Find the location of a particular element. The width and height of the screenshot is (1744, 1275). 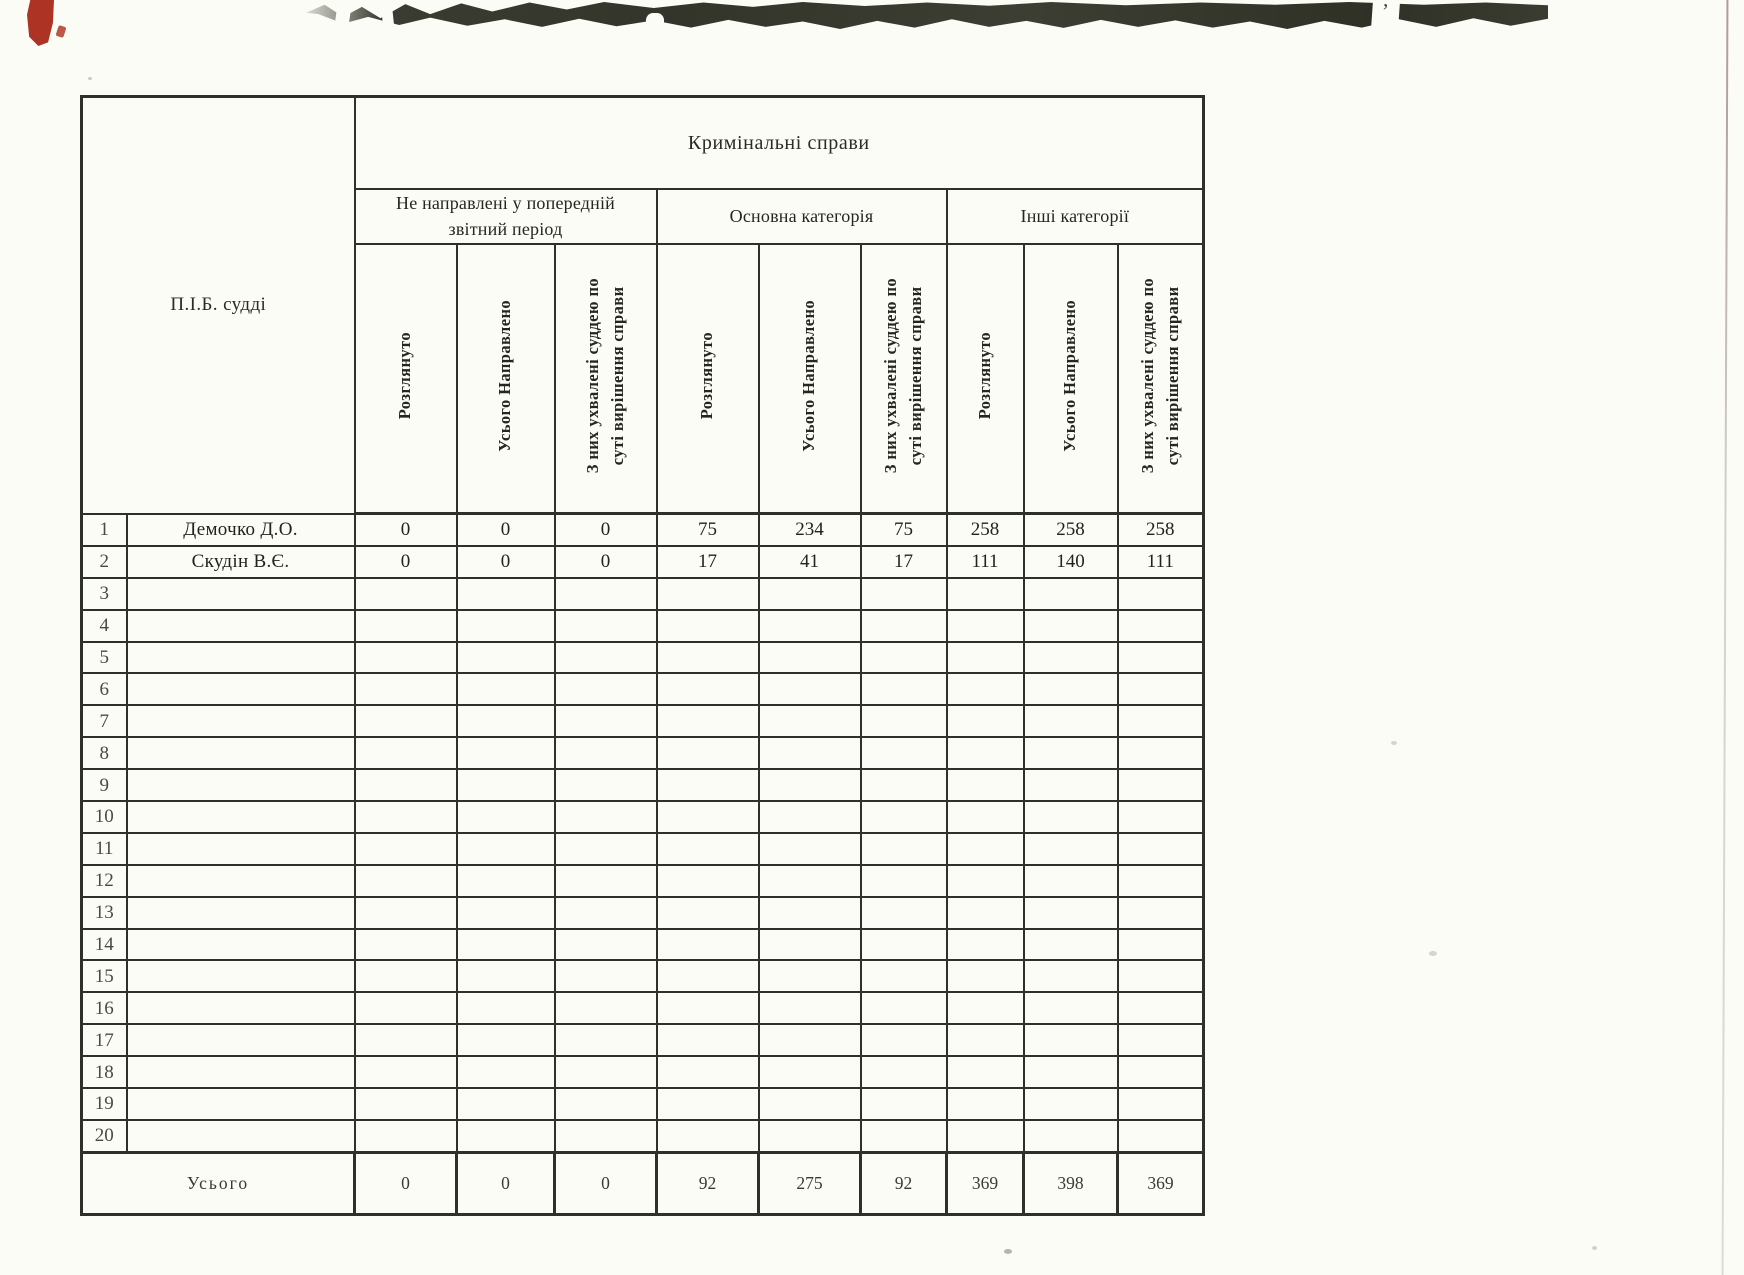

value-cell: 75 is located at coordinates (903, 529).